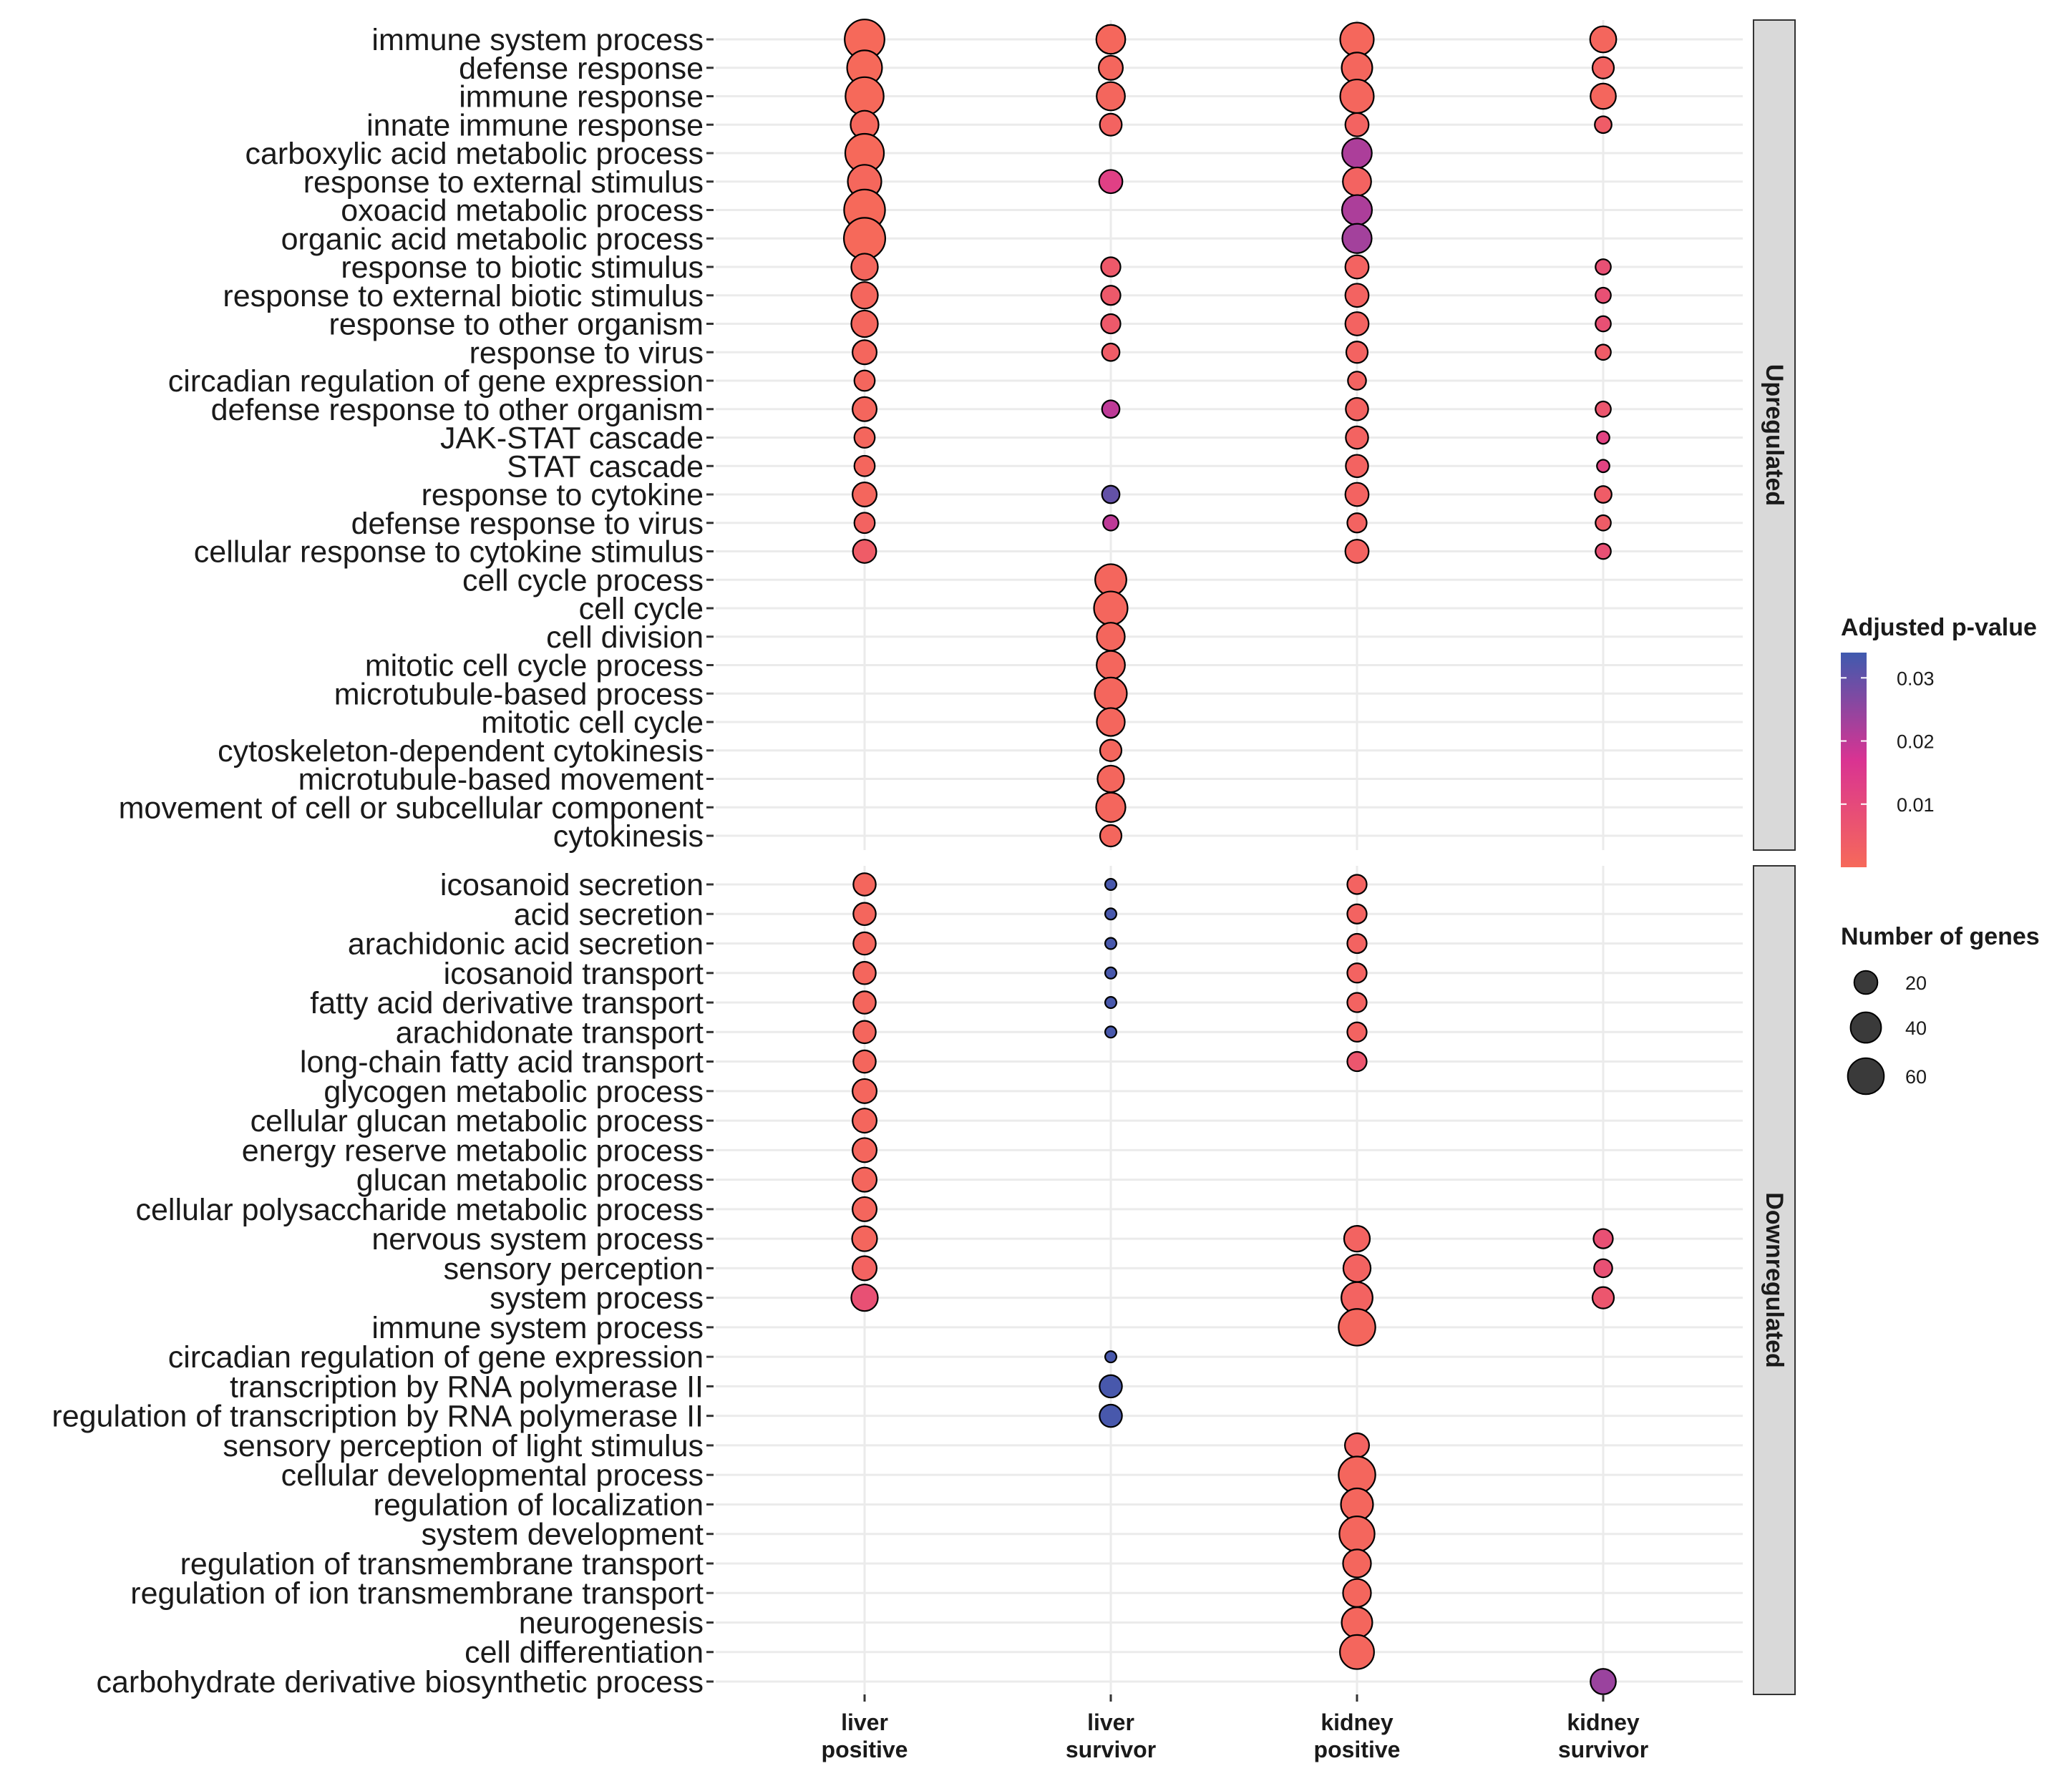 The width and height of the screenshot is (2072, 1771). I want to click on row-label: microtubule-based process, so click(519, 694).